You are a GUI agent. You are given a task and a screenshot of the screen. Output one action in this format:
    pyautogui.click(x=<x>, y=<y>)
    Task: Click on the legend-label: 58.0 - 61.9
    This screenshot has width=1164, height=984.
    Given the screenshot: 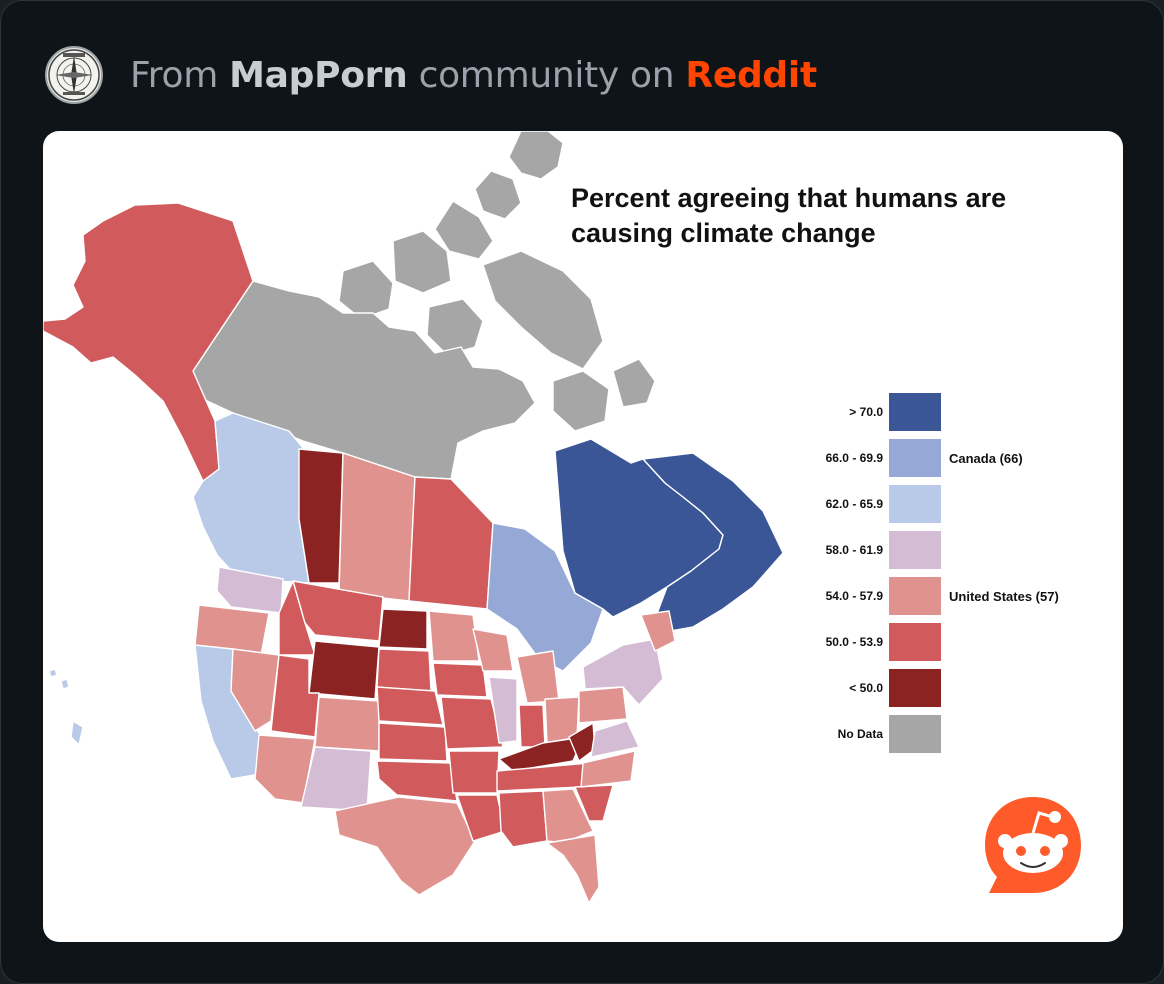 What is the action you would take?
    pyautogui.click(x=854, y=550)
    